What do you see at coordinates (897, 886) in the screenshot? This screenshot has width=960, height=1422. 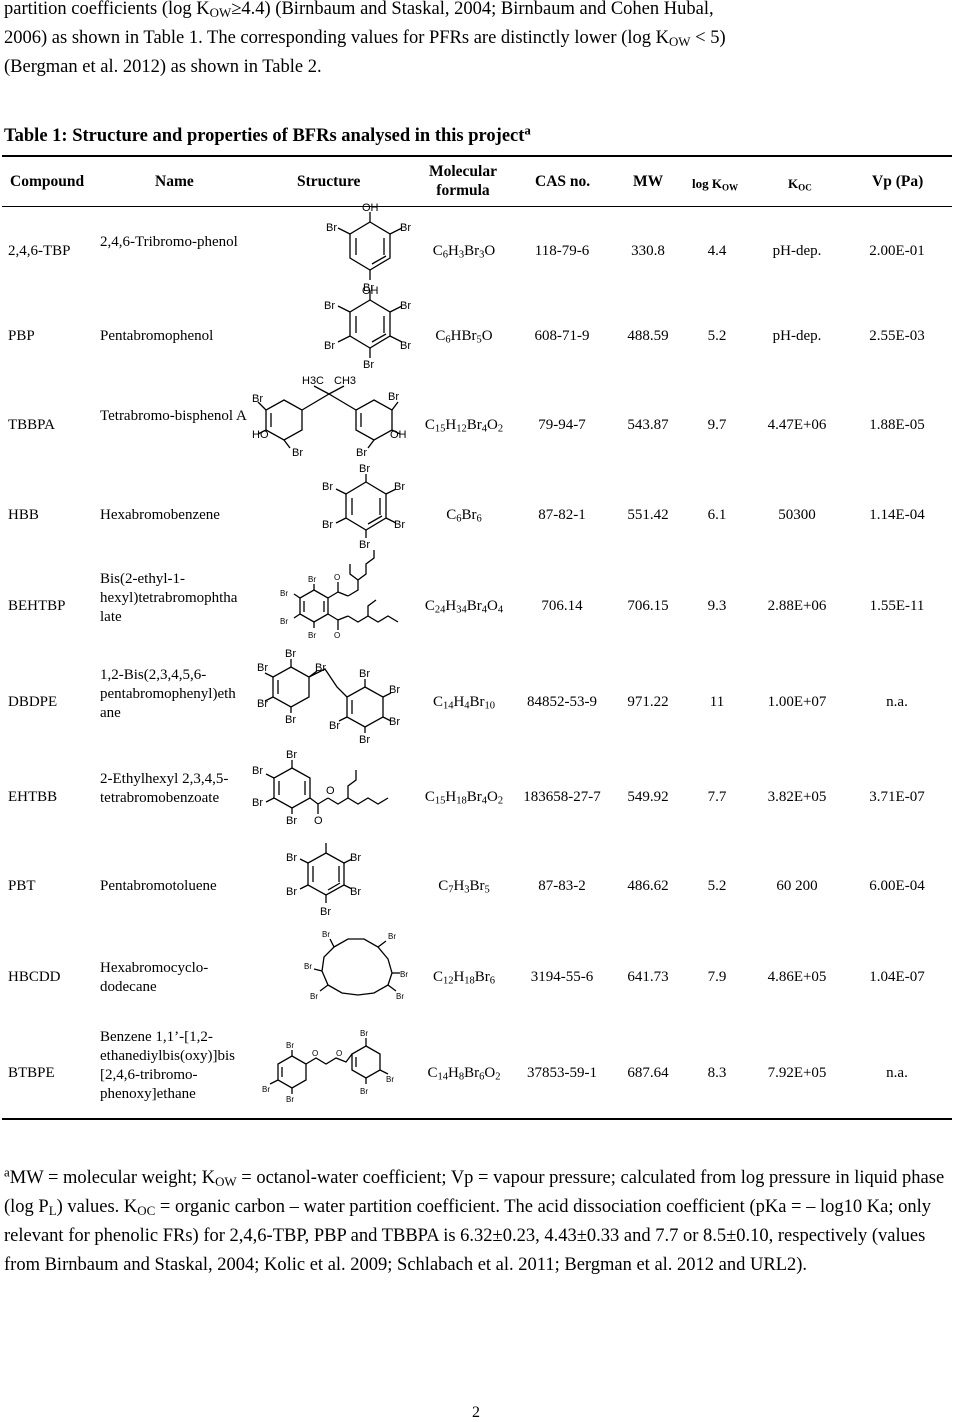 I see `cell-vp: 6.00E-04` at bounding box center [897, 886].